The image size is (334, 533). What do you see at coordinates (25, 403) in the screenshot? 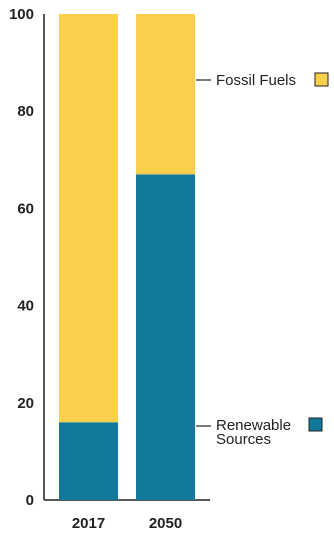
I see `y-tick-label: 20` at bounding box center [25, 403].